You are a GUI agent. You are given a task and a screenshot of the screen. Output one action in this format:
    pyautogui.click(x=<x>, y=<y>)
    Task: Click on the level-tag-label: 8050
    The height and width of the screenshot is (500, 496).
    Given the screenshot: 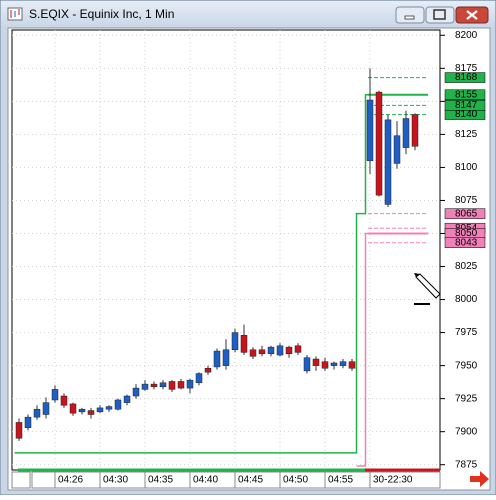 What is the action you would take?
    pyautogui.click(x=466, y=233)
    